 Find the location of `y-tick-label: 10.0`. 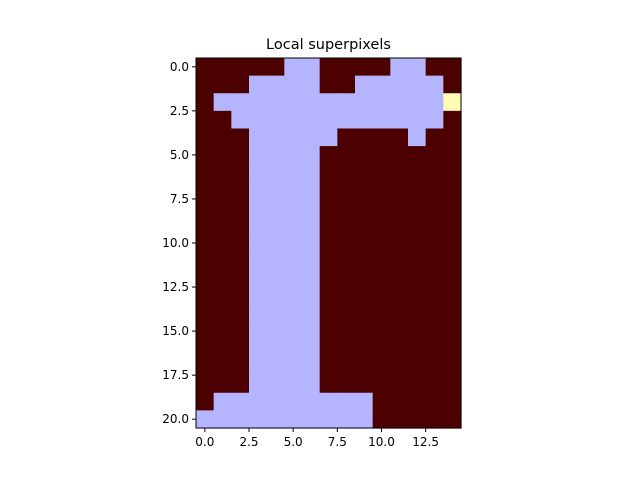

y-tick-label: 10.0 is located at coordinates (175, 243).